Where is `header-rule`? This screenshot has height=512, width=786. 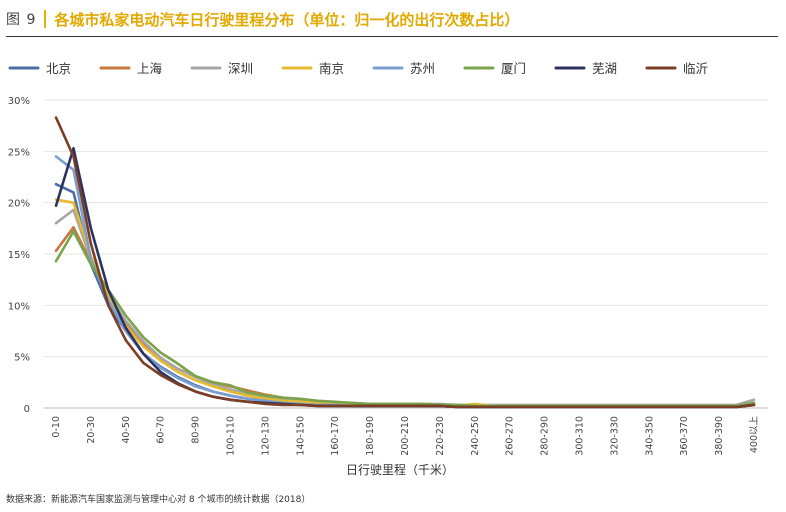
header-rule is located at coordinates (392, 36).